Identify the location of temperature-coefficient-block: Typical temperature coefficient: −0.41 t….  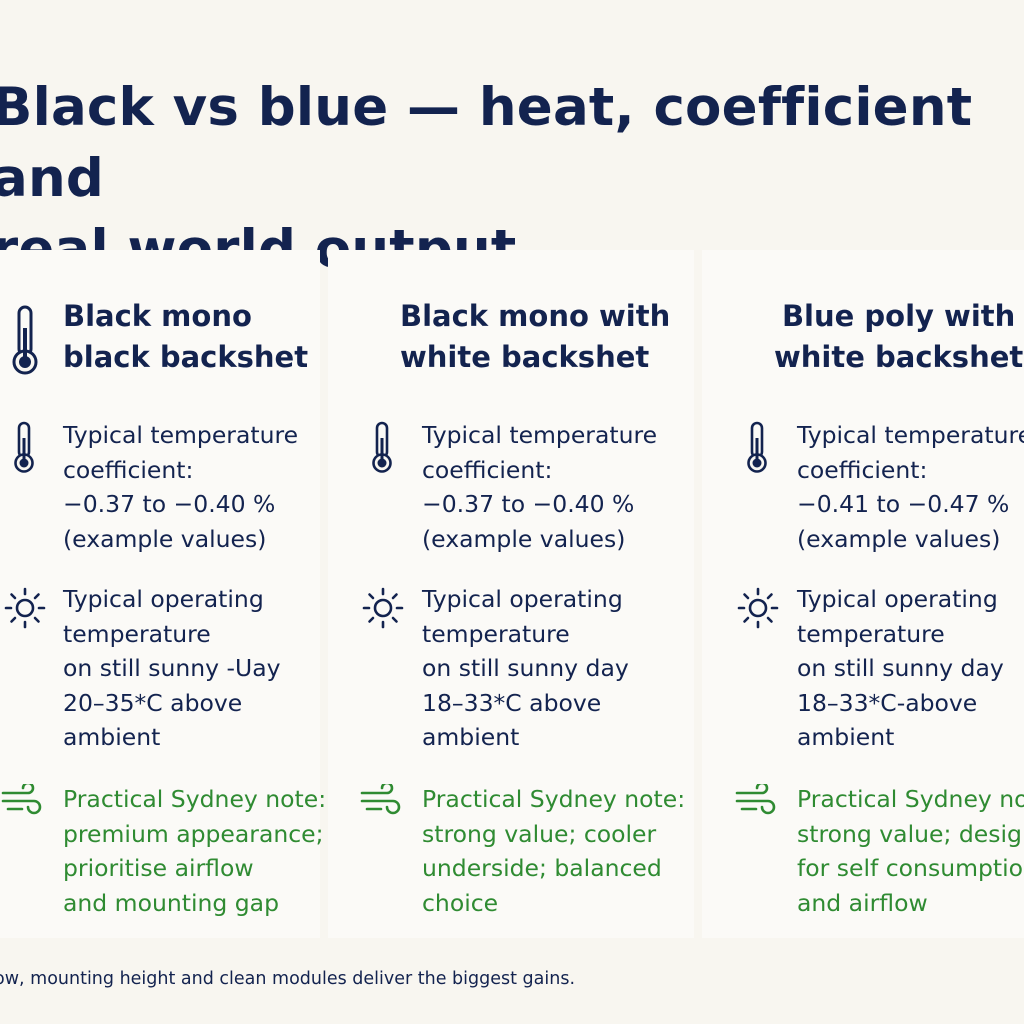
(910, 487).